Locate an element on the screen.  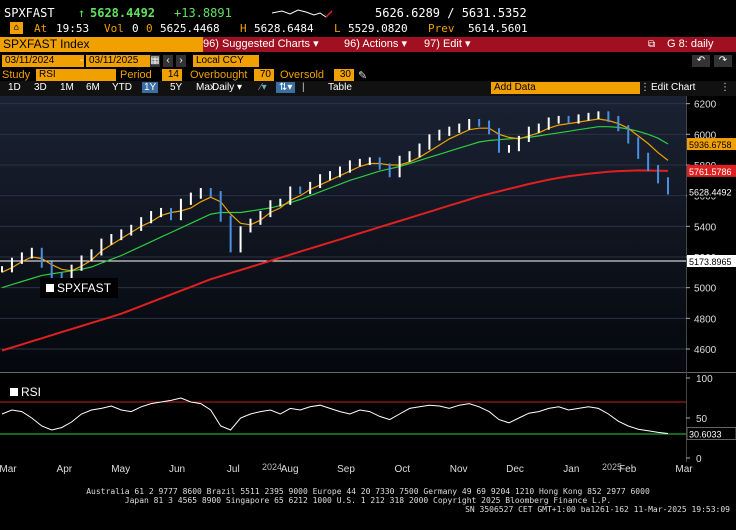
high-label: H is located at coordinates (243, 28).